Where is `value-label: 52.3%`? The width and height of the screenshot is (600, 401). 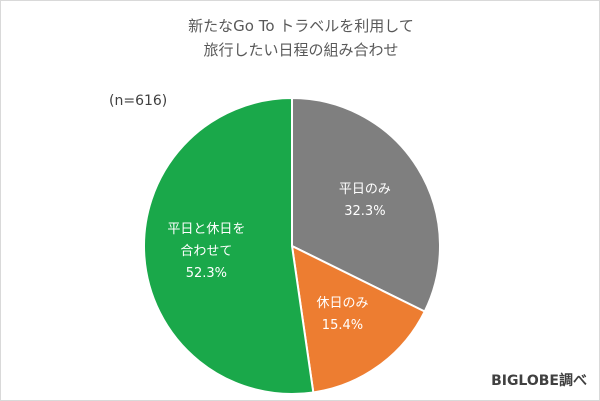
value-label: 52.3% is located at coordinates (206, 274).